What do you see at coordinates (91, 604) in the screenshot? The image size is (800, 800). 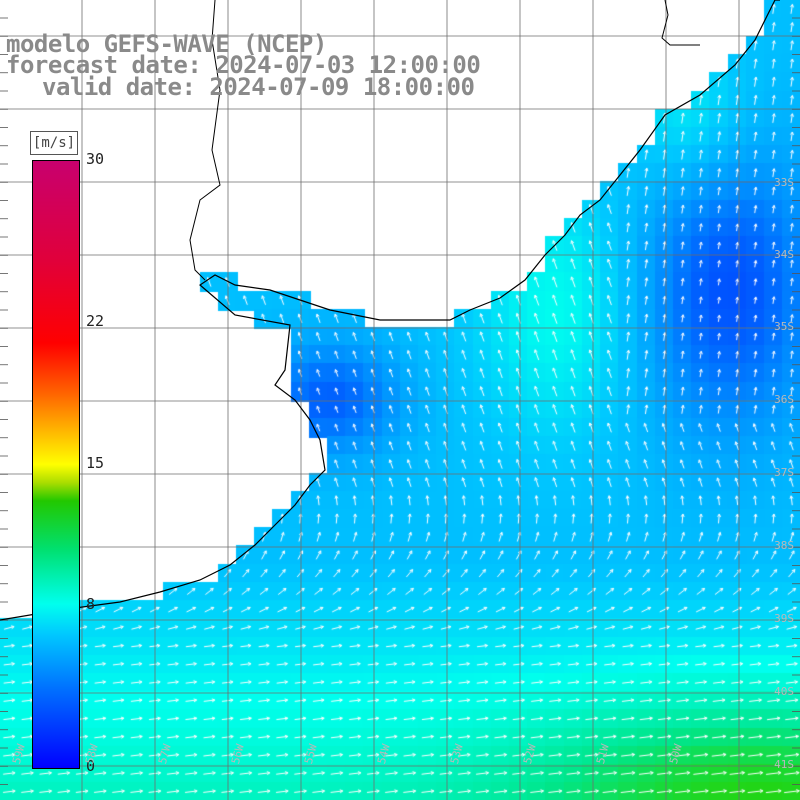 I see `colorbar-tick-label: 8` at bounding box center [91, 604].